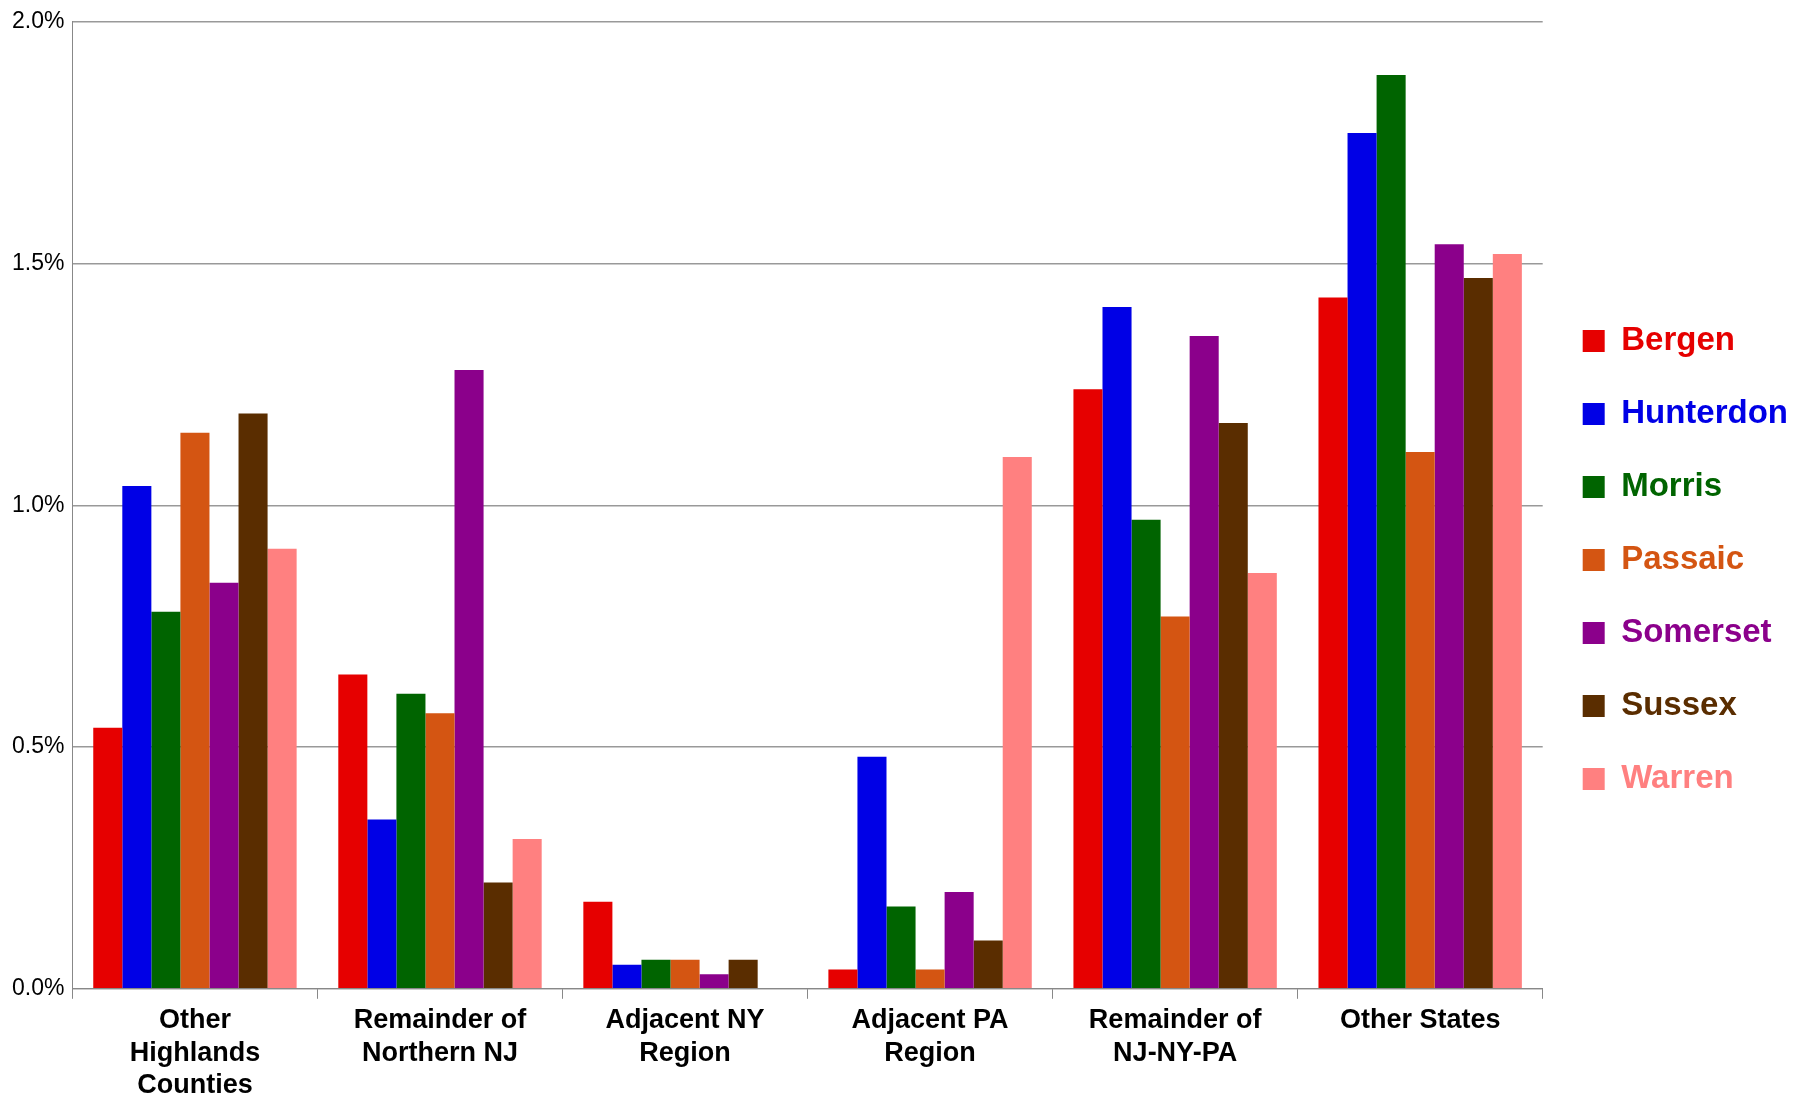 The image size is (1808, 1112). Describe the element at coordinates (1705, 412) in the screenshot. I see `legend-label: Hunterdon` at that location.